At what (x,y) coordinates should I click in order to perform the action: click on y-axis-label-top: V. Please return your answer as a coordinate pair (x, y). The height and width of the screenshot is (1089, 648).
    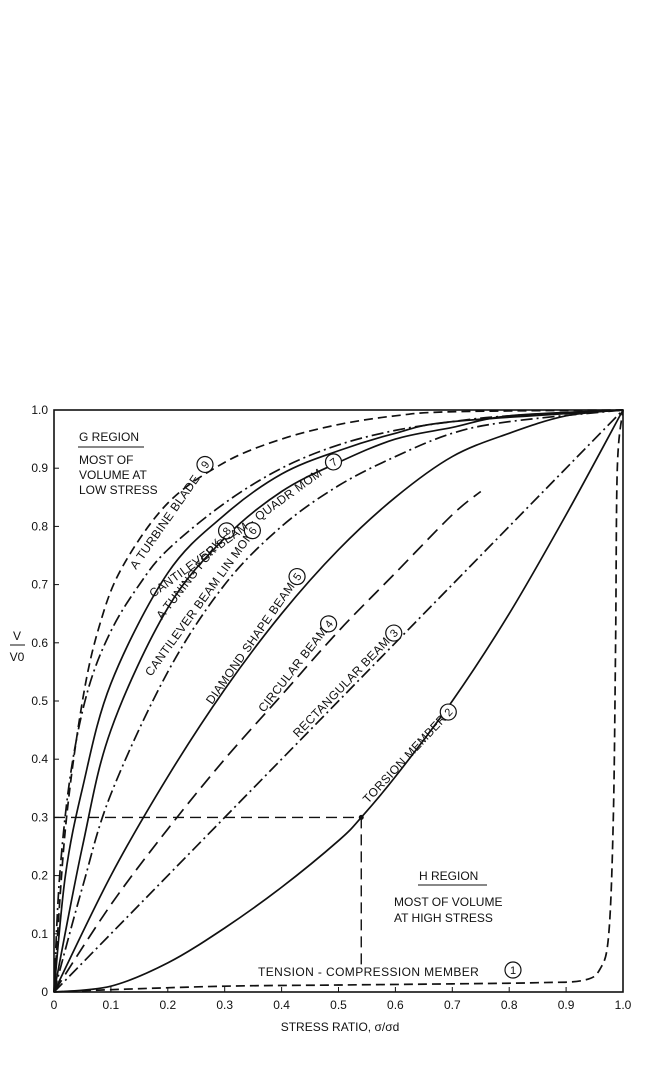
    Looking at the image, I should click on (17, 636).